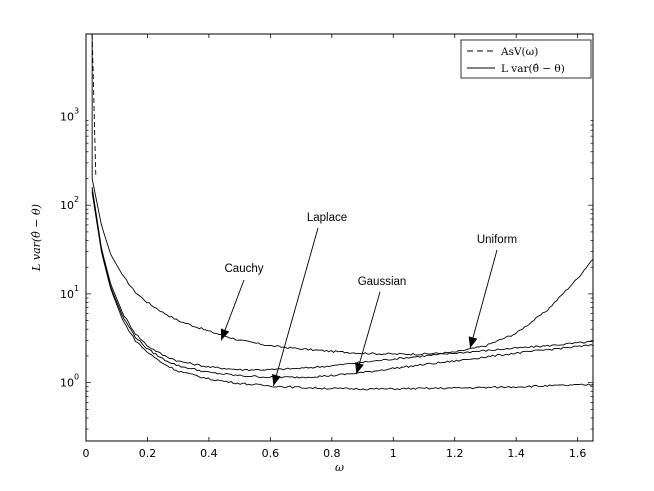 The height and width of the screenshot is (491, 654). Describe the element at coordinates (271, 453) in the screenshot. I see `x-tick-label: 0.6` at that location.